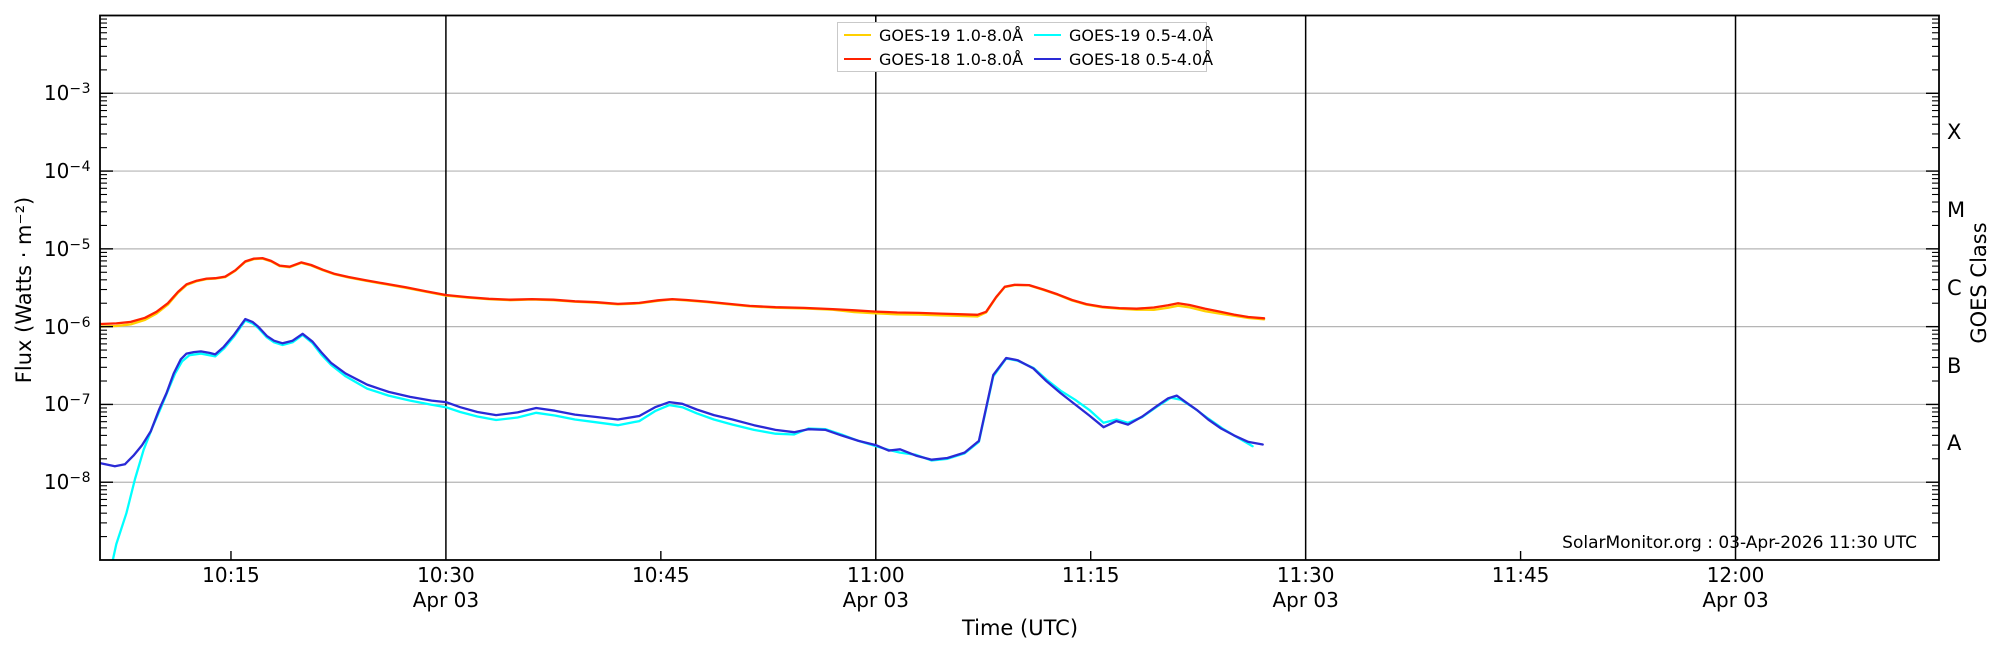 This screenshot has width=2000, height=650. Describe the element at coordinates (67, 482) in the screenshot. I see `y-tick-label: 10⁻⁸` at that location.